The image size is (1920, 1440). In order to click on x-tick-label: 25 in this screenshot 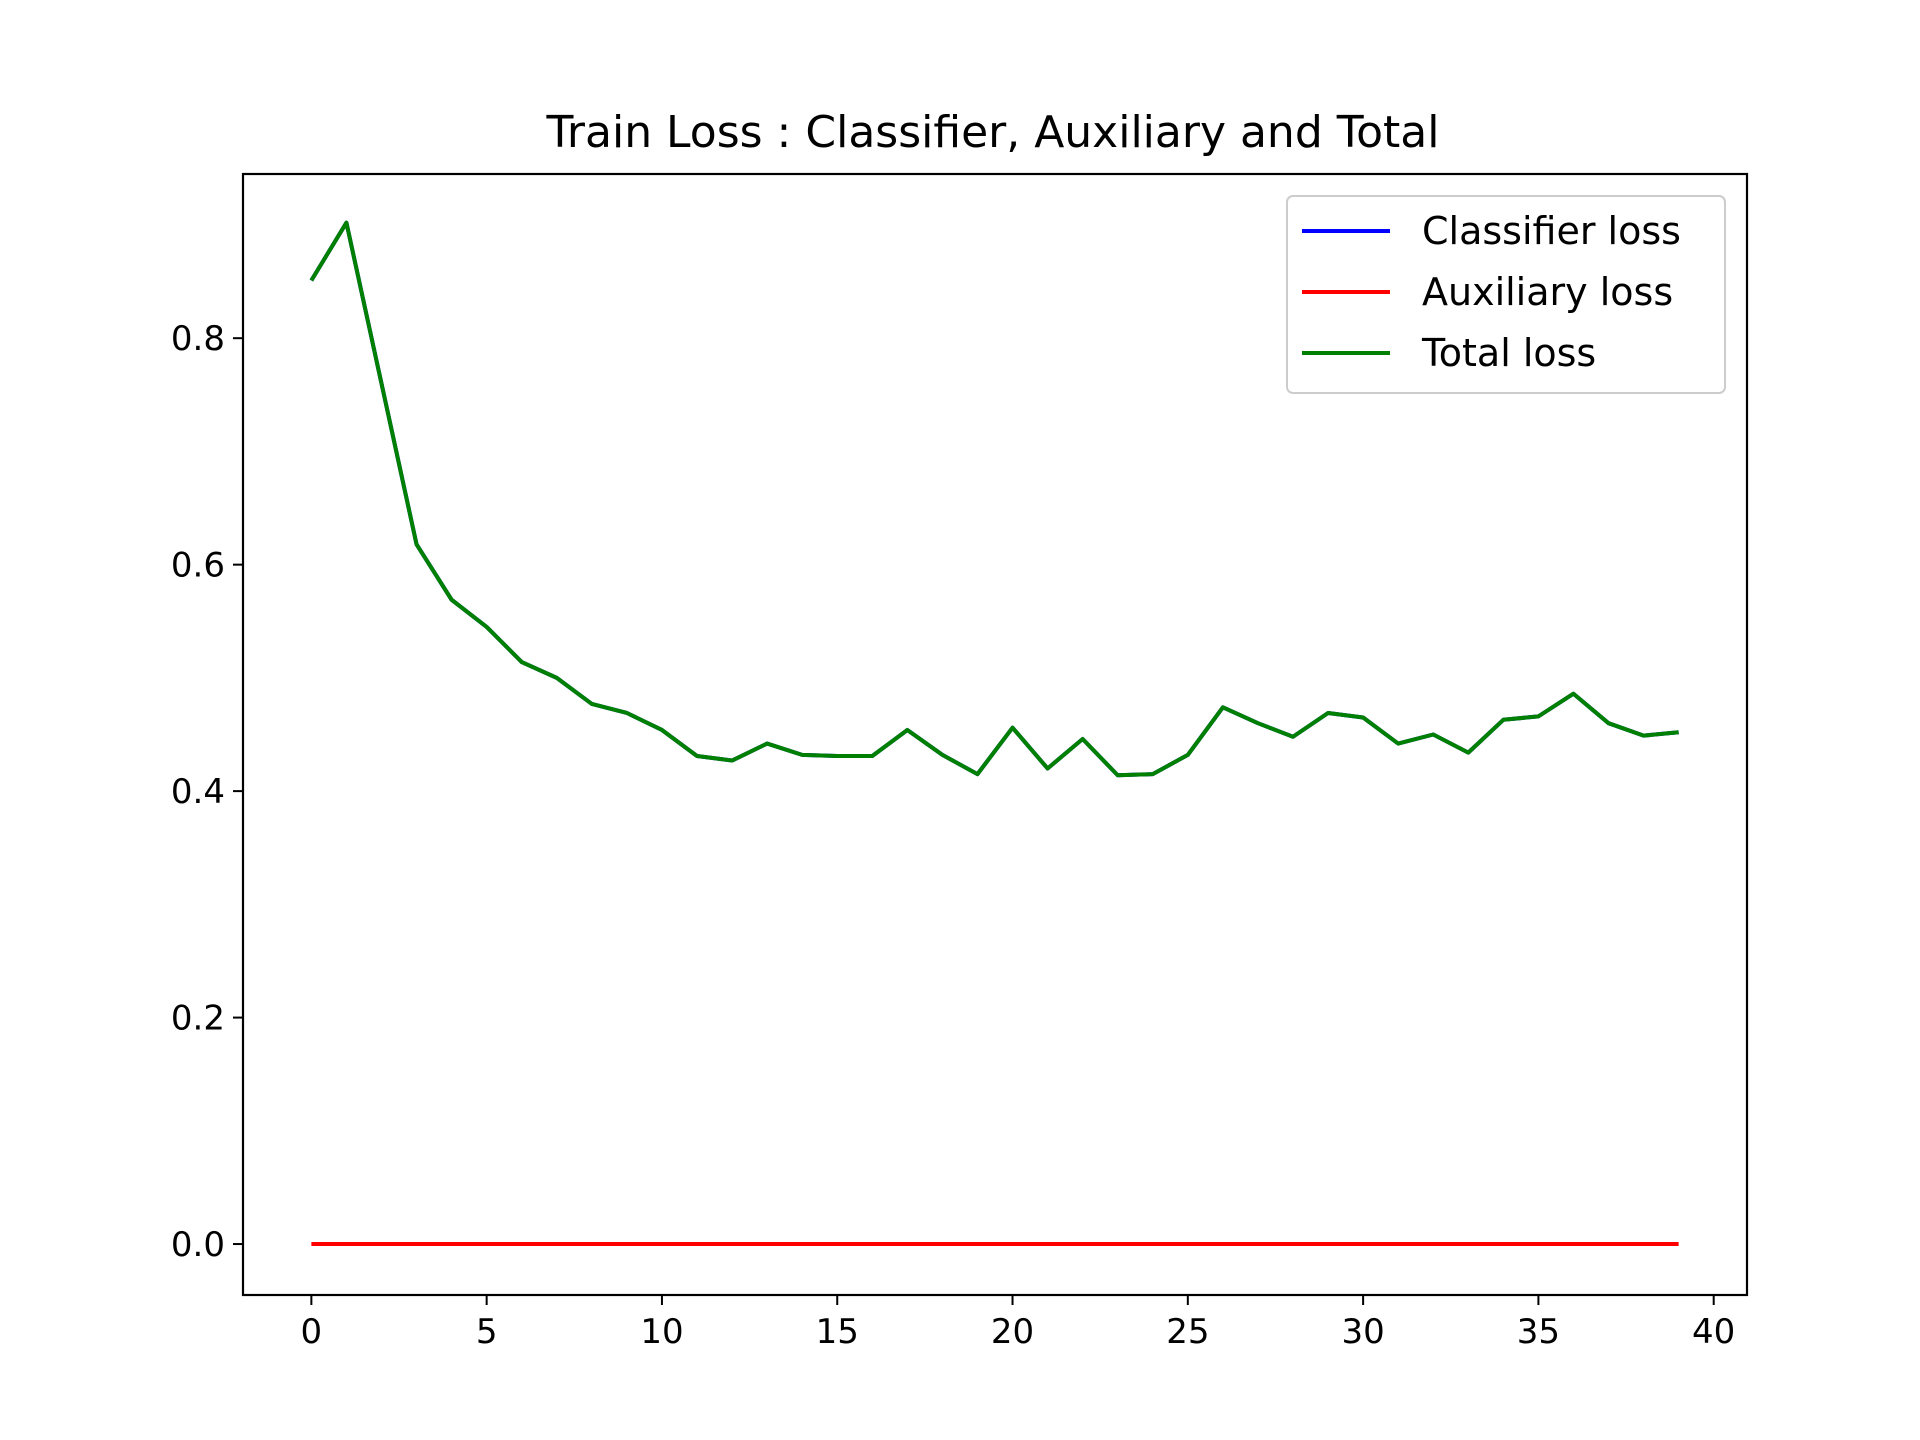, I will do `click(1187, 1332)`.